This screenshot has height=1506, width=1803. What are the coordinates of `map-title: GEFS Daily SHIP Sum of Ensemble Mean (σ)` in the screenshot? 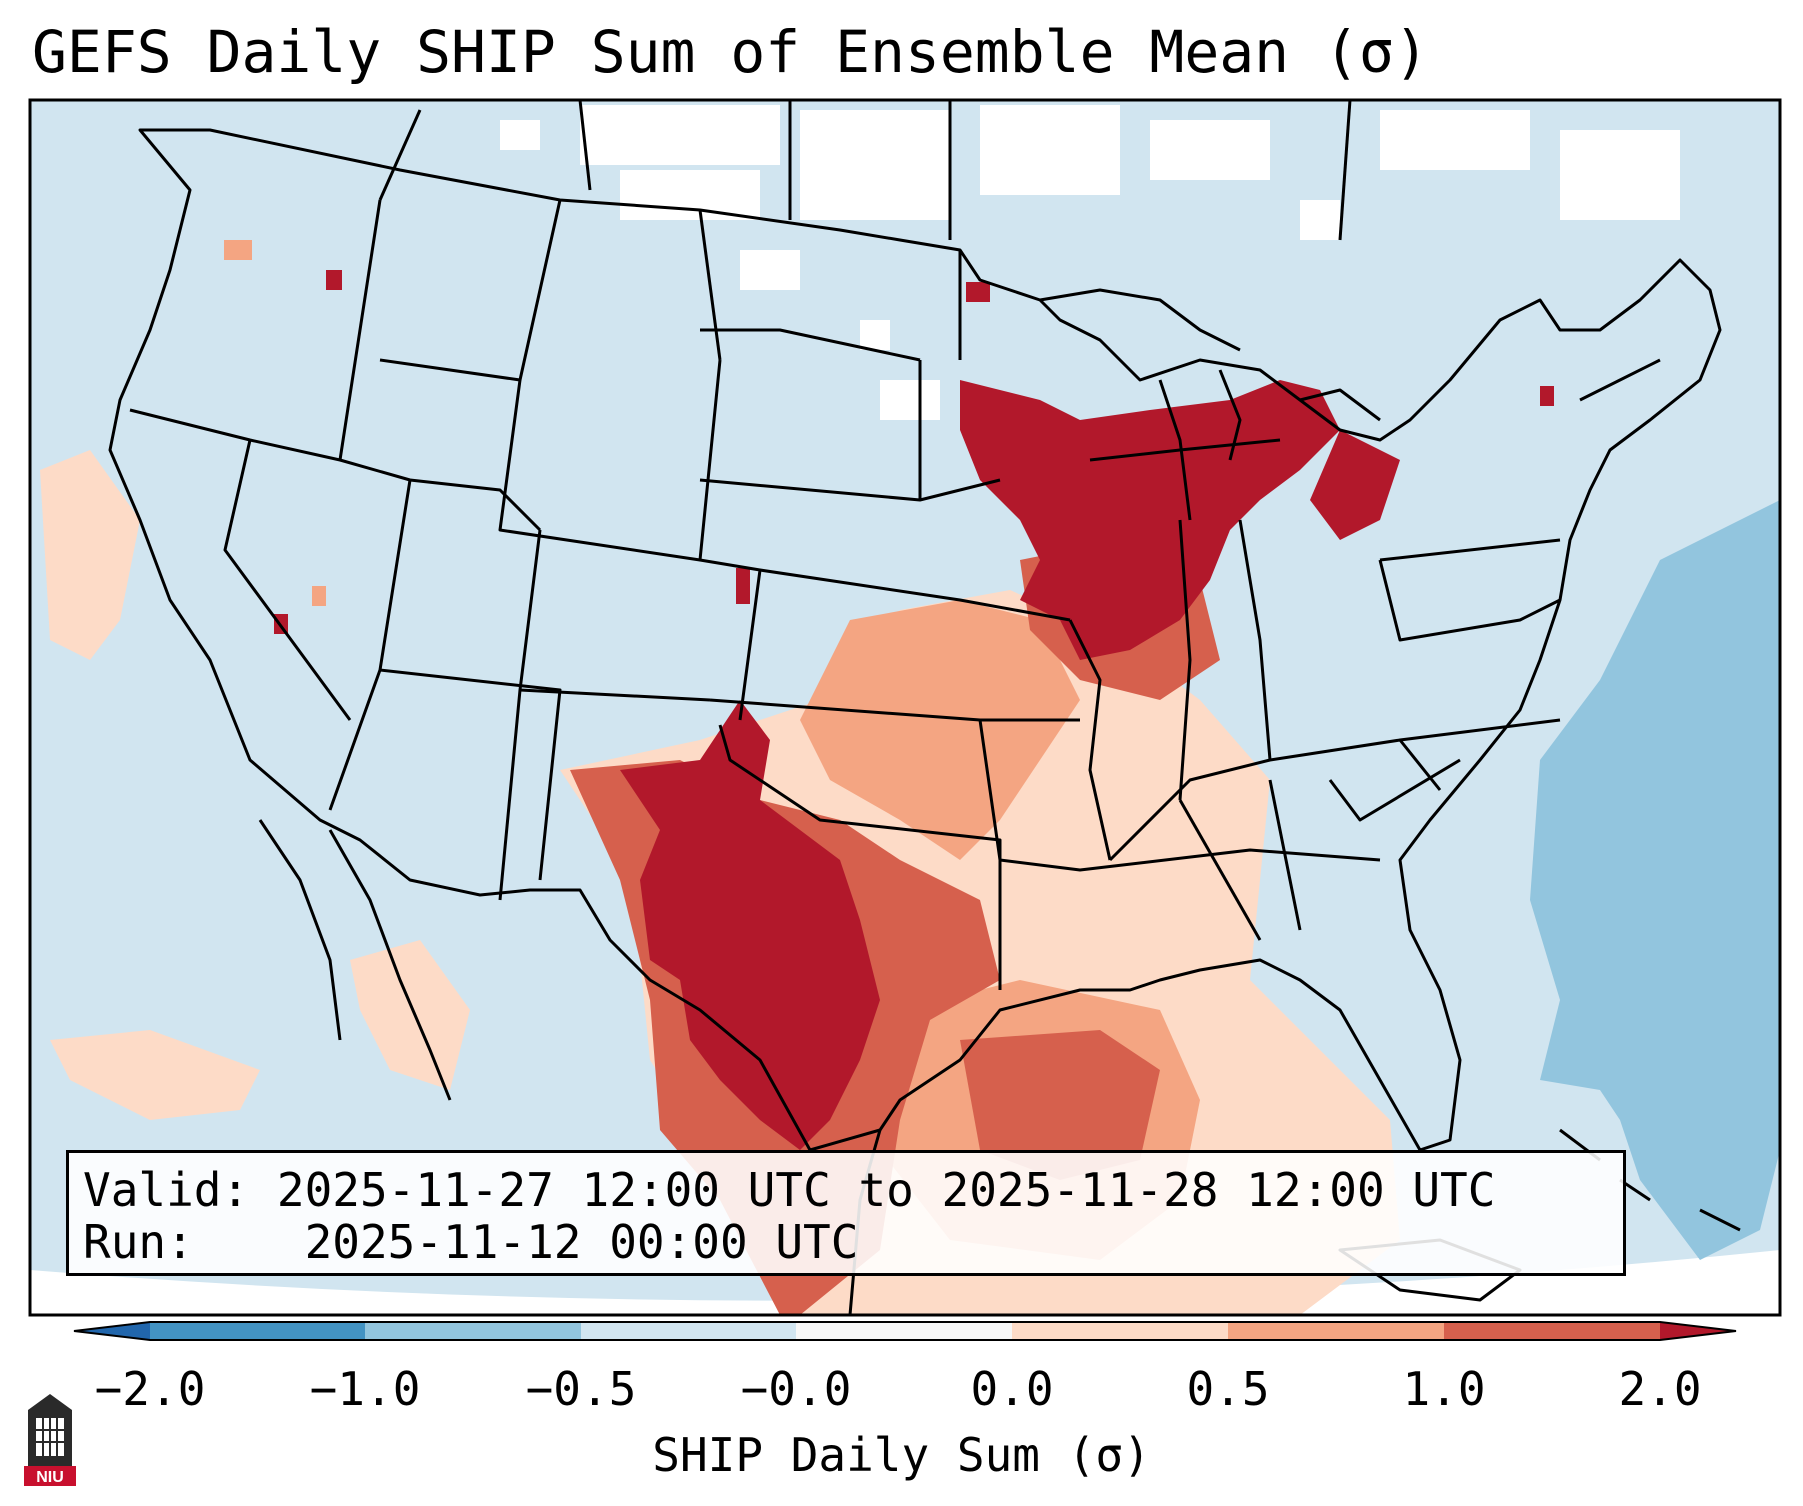 It's located at (730, 52).